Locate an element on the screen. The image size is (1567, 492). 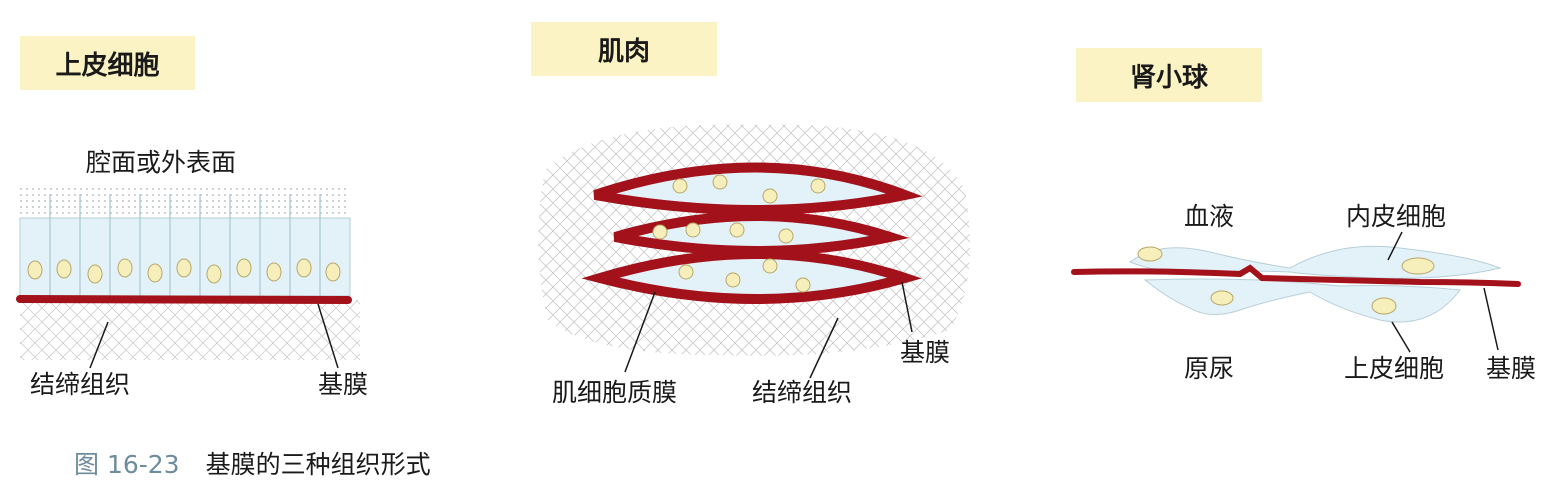
muscle-fibers is located at coordinates (752, 233).